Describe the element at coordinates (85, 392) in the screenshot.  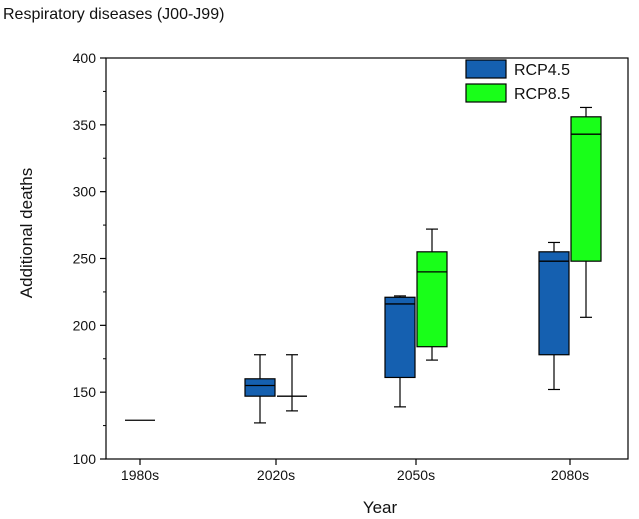
I see `y-tick-label: 150` at that location.